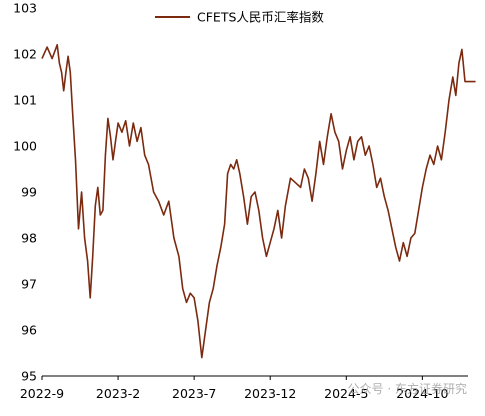  I want to click on x-tick-label: 2023-2, so click(118, 393).